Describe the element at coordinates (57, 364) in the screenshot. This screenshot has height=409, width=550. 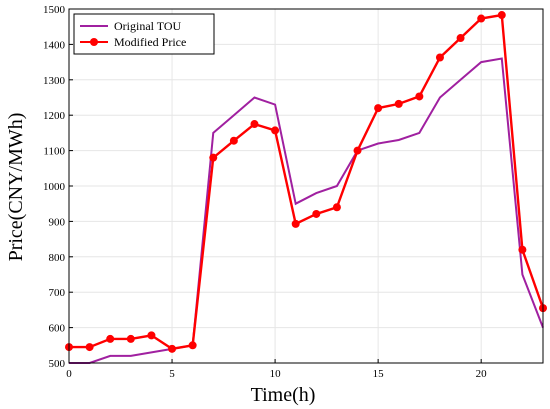
I see `y-tick-label: 500` at that location.